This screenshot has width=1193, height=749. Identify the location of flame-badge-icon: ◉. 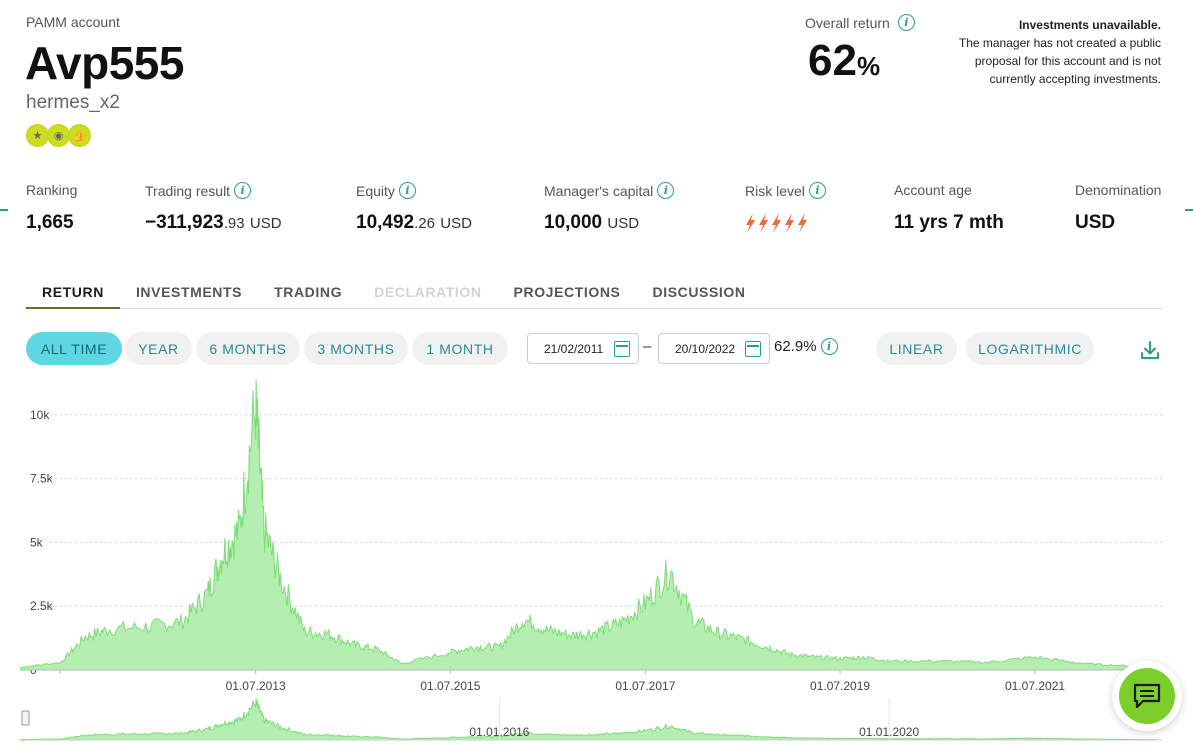
(58, 135).